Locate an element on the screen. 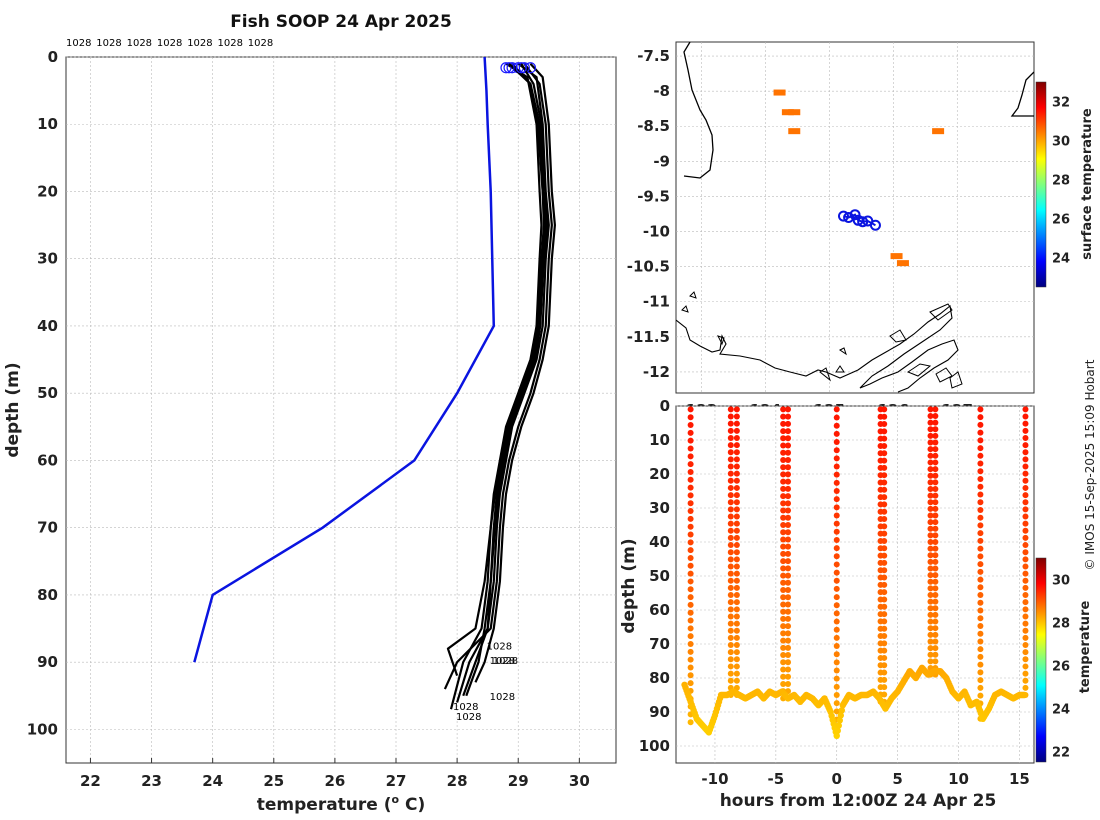  section-data is located at coordinates (855, 572).